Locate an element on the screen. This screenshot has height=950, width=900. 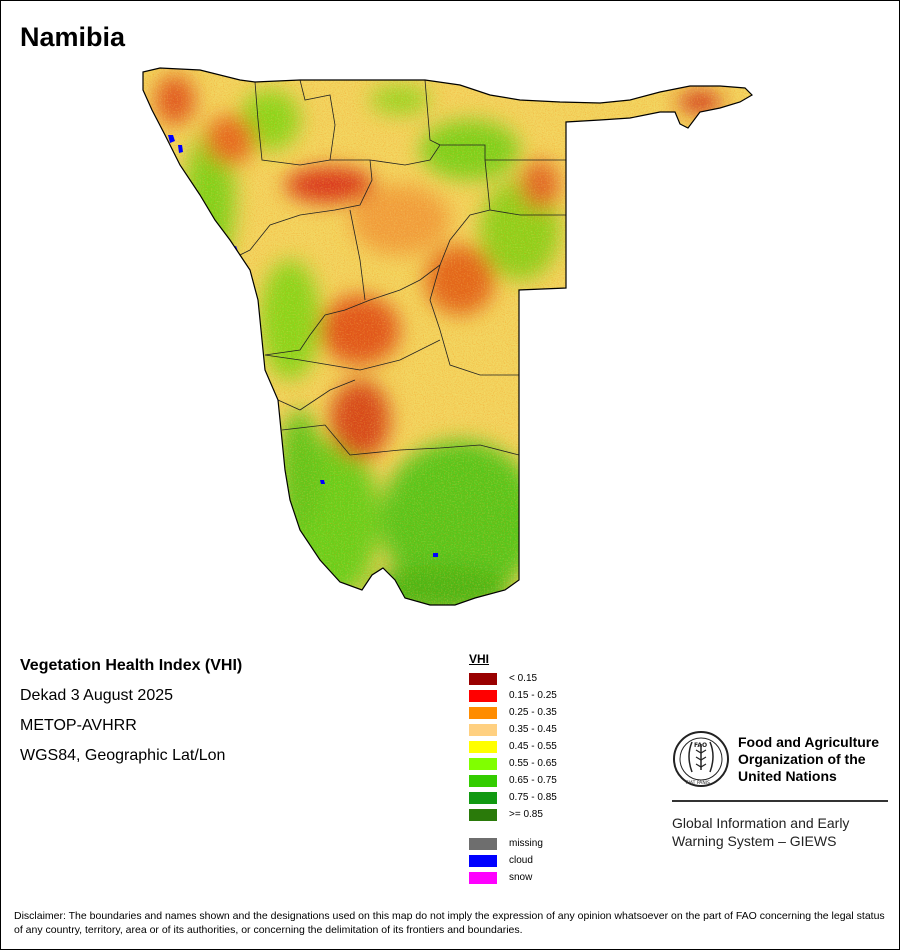
legend-class-label: < 0.15 is located at coordinates (523, 678).